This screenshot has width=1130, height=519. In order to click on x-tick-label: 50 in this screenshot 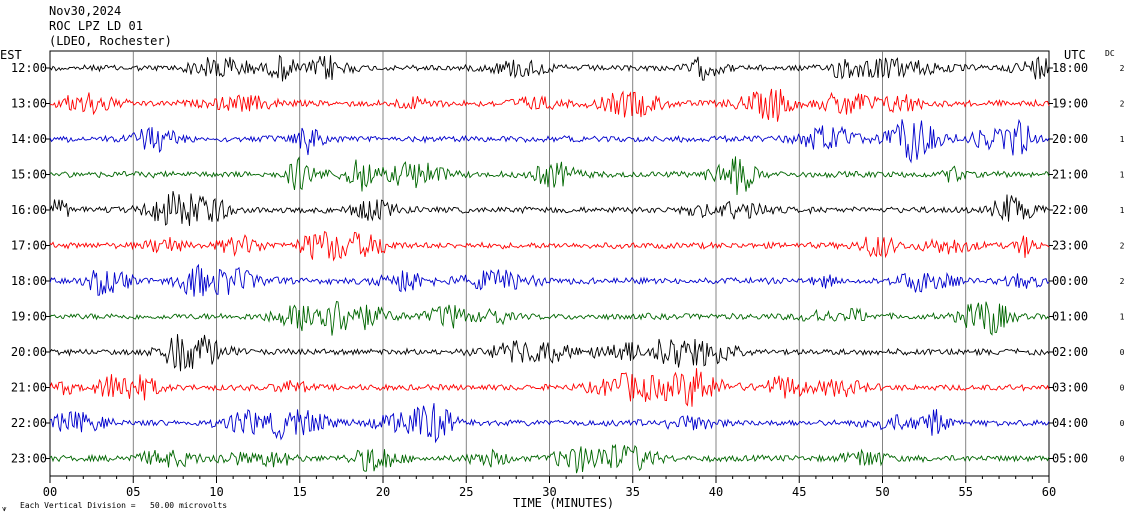, I will do `click(882, 492)`.